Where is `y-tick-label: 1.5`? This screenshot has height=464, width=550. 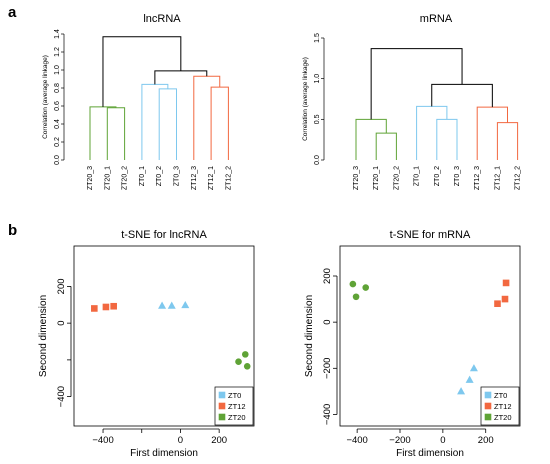
y-tick-label: 1.5 is located at coordinates (317, 38).